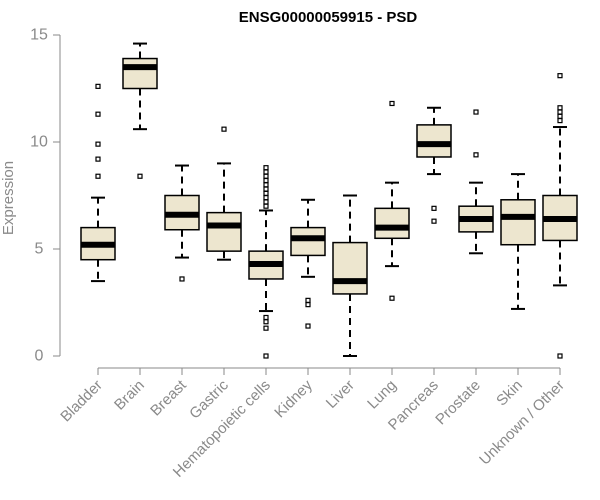 The image size is (600, 500). I want to click on y-tick-label: 5, so click(39, 249).